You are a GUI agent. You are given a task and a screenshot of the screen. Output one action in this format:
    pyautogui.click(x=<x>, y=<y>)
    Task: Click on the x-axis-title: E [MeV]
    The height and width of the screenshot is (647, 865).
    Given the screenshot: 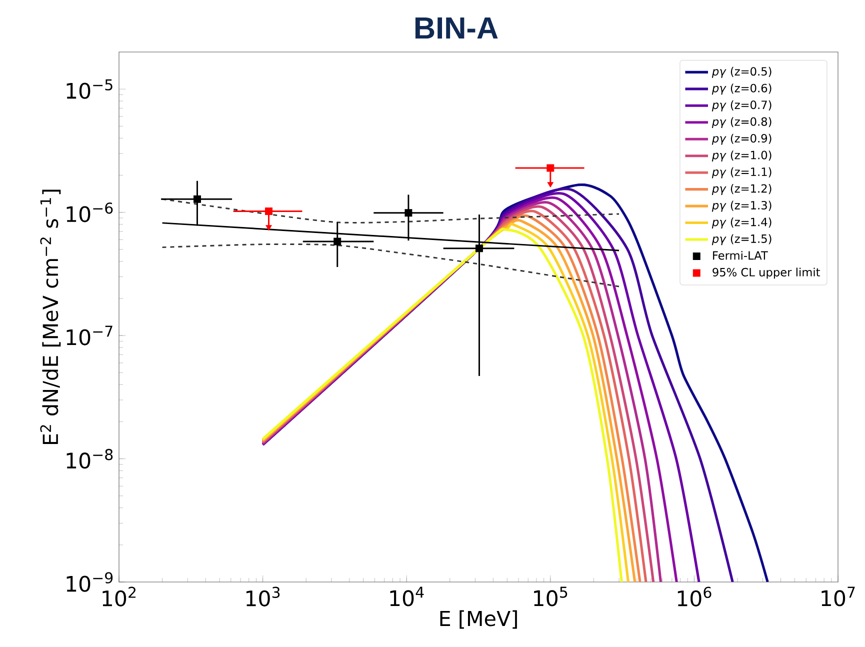 What is the action you would take?
    pyautogui.click(x=478, y=619)
    